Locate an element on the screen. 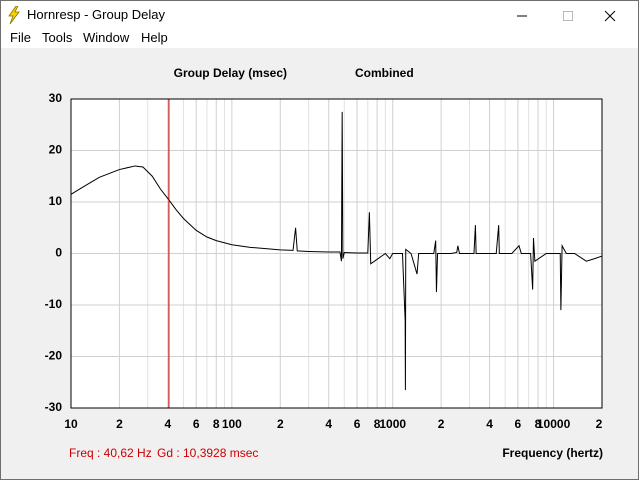 Image resolution: width=639 pixels, height=480 pixels. x-tick-label: 100 is located at coordinates (232, 424).